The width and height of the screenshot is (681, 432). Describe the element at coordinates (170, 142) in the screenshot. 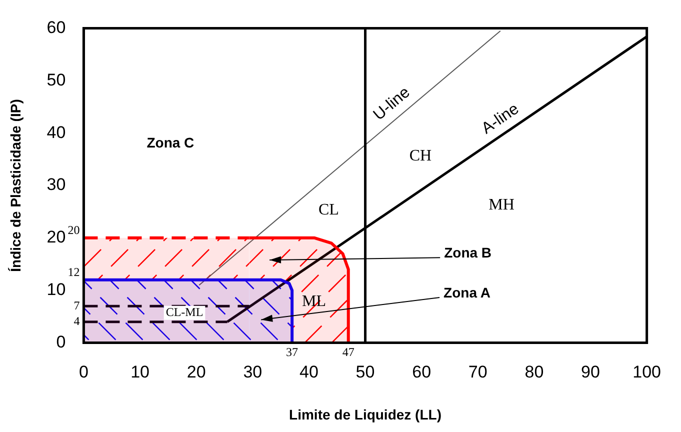

I see `annotation: Zona C` at that location.